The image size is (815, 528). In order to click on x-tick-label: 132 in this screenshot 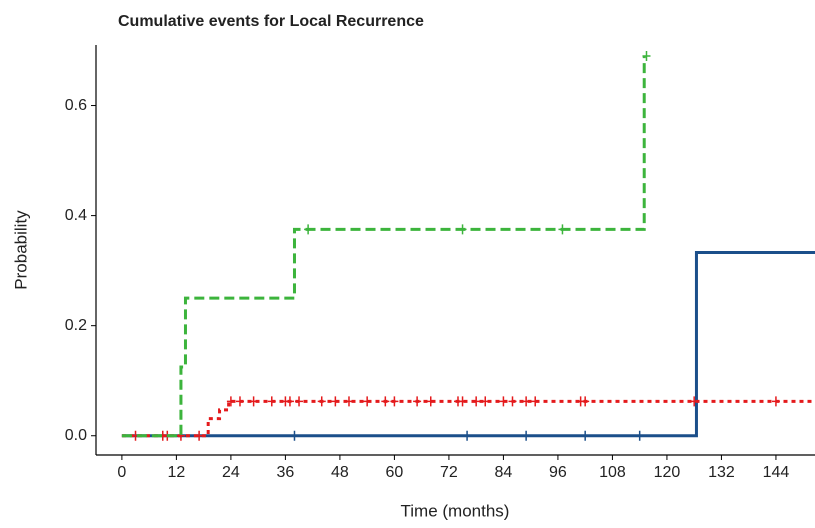, I will do `click(721, 472)`.